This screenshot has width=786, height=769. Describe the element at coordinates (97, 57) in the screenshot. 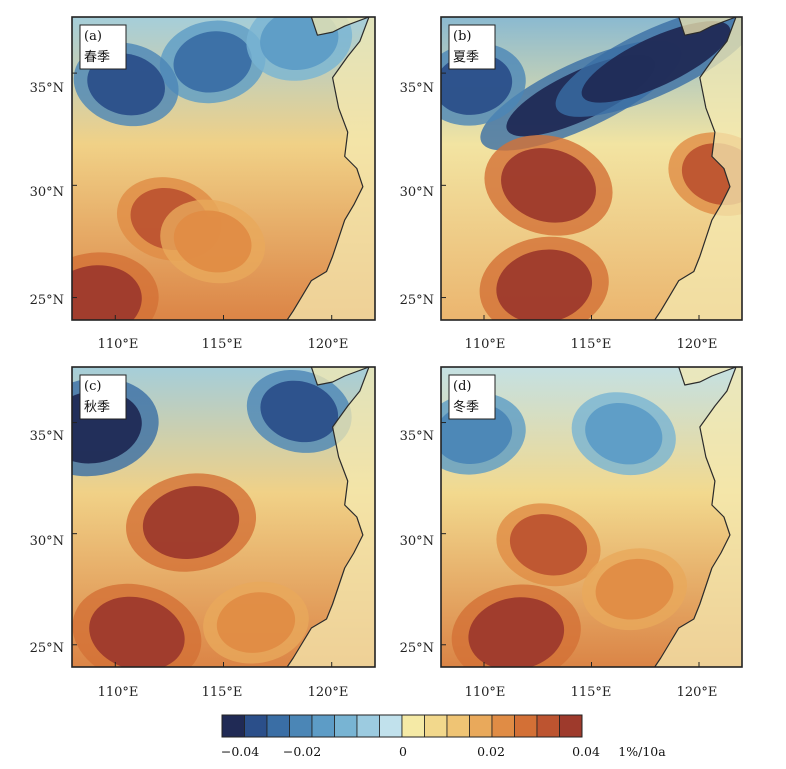

I see `panel-season: 春季` at that location.